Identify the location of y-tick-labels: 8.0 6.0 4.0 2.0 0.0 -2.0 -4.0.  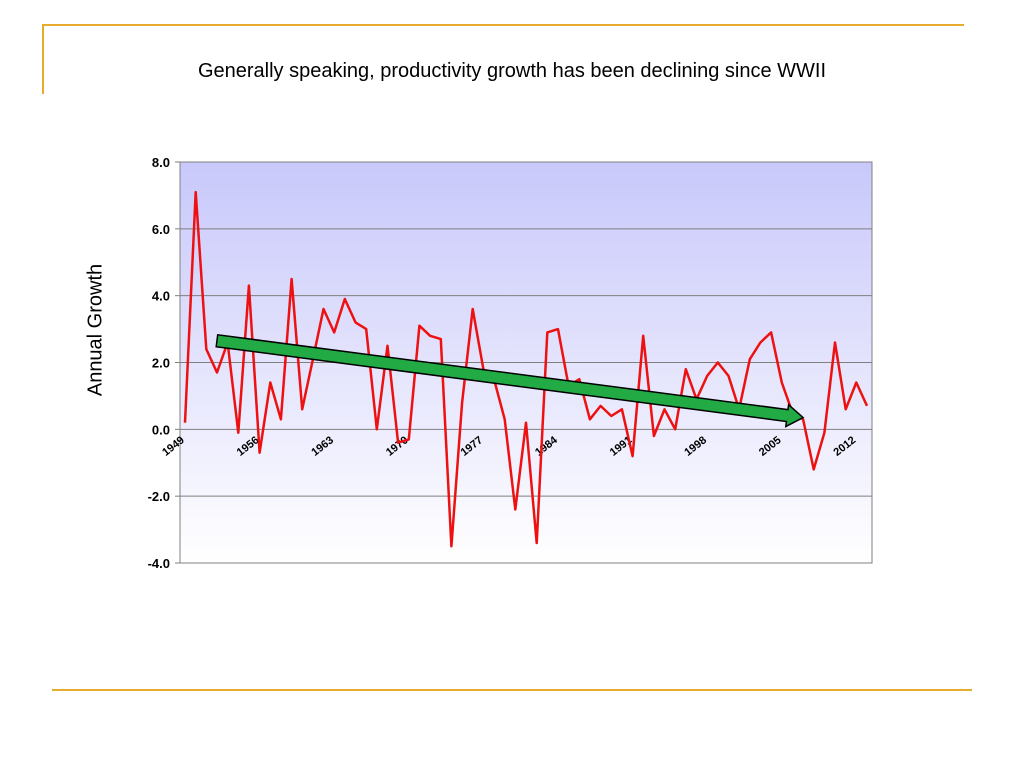
(164, 363).